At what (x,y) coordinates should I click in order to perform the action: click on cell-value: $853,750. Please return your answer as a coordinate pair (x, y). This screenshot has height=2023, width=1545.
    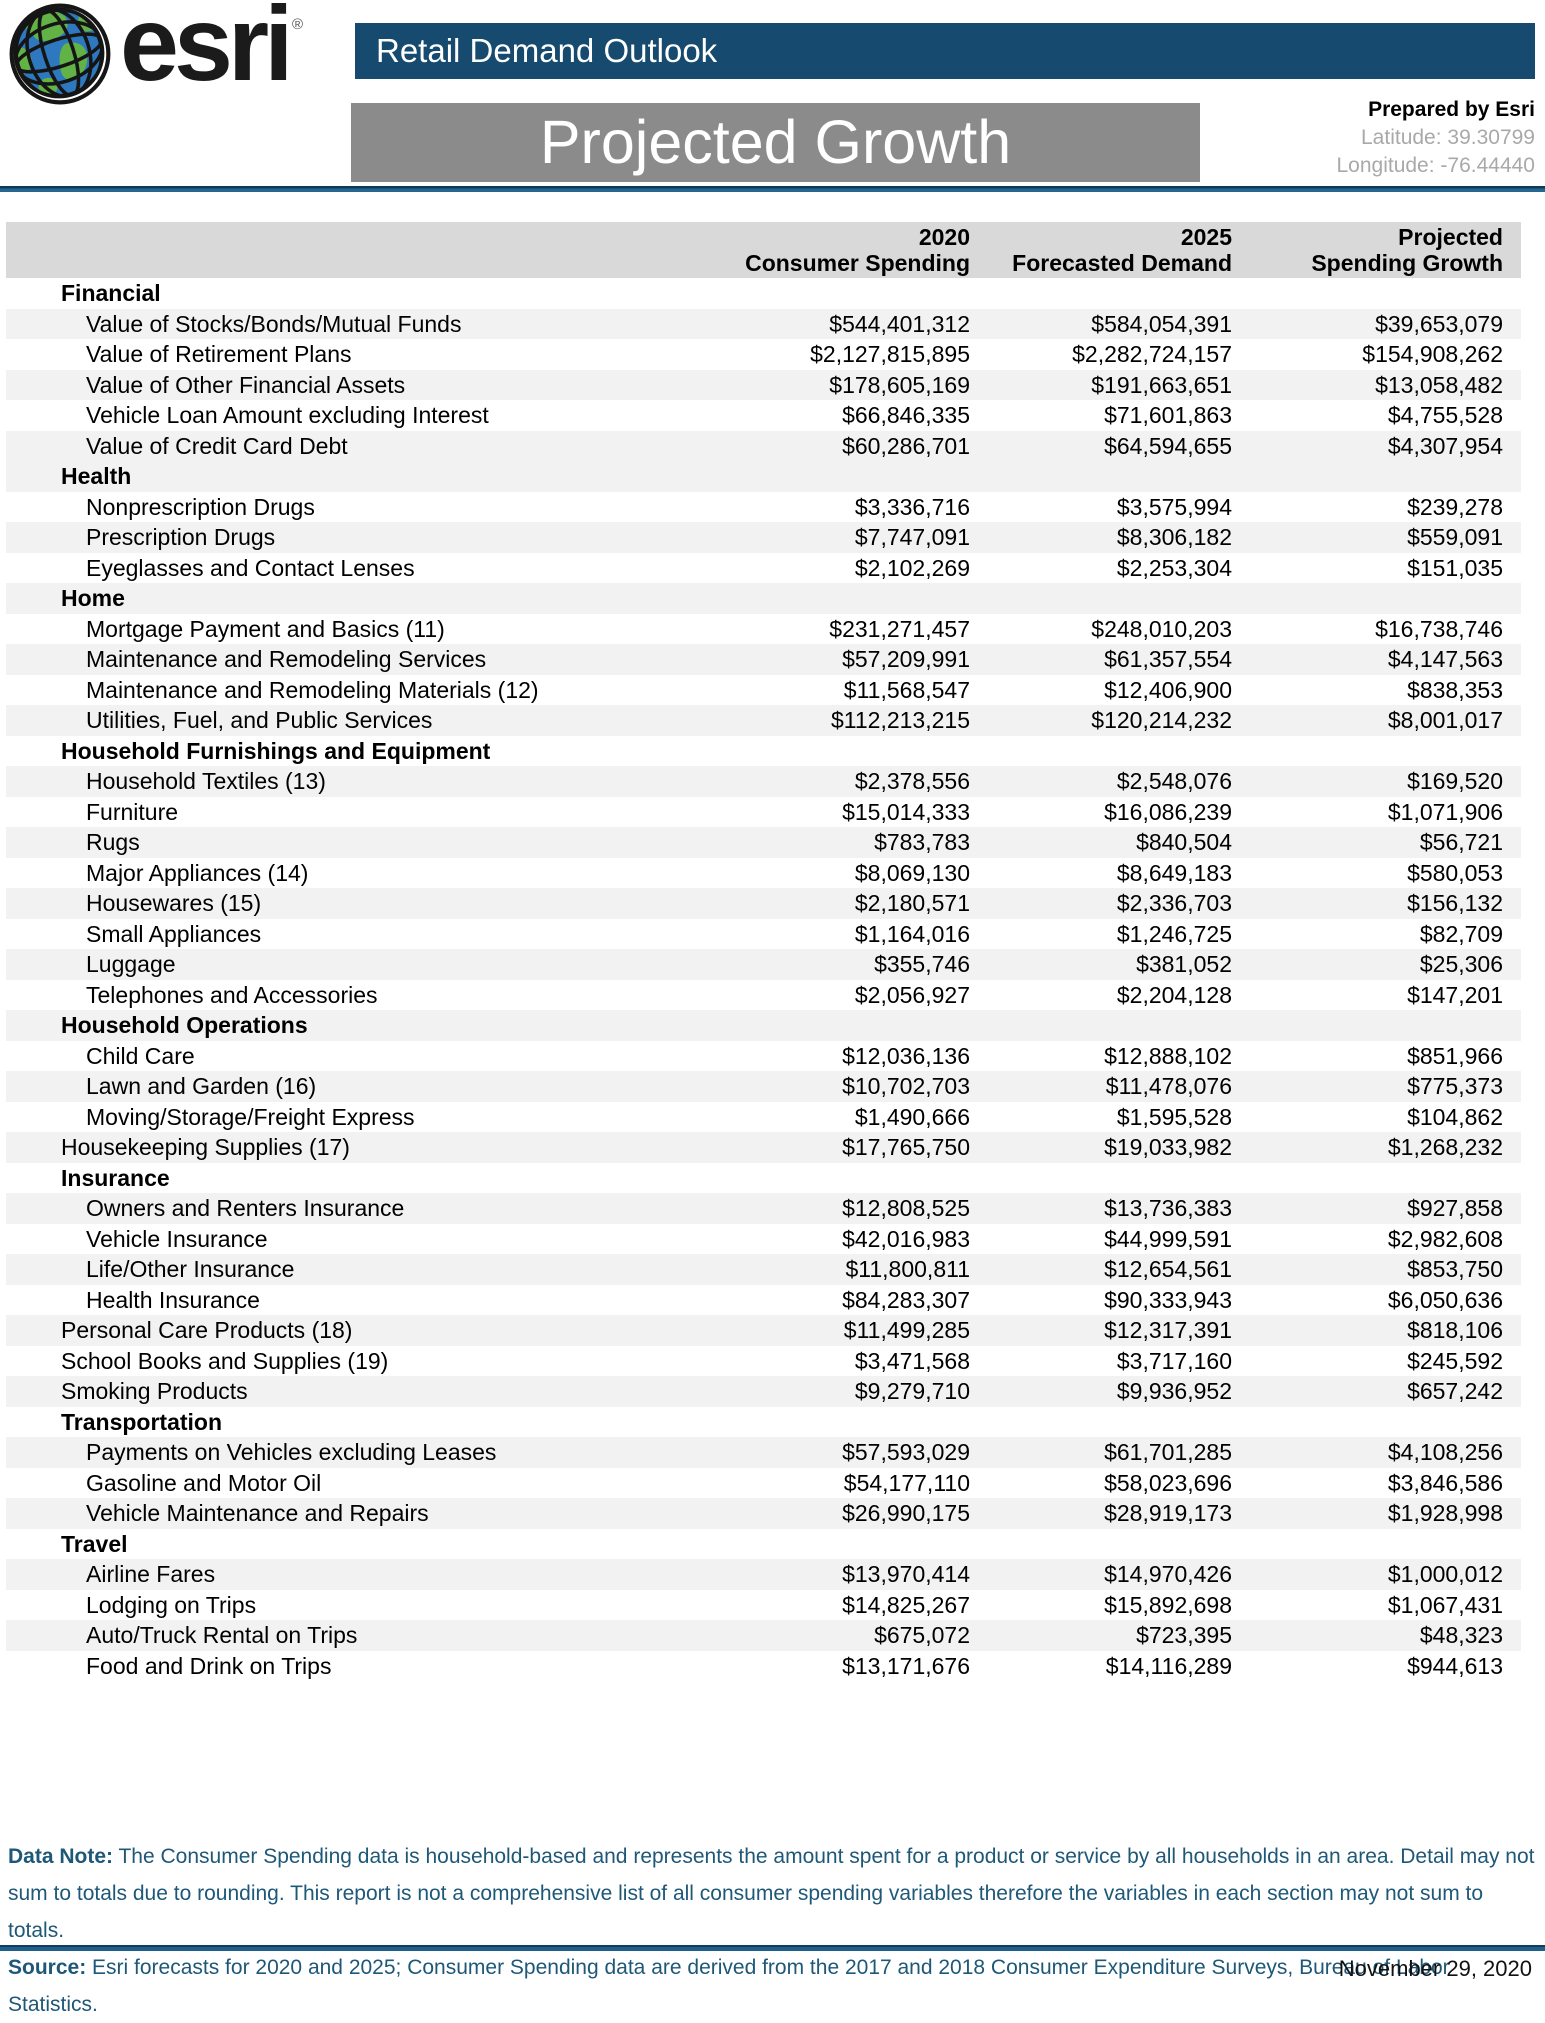
    Looking at the image, I should click on (1455, 1269).